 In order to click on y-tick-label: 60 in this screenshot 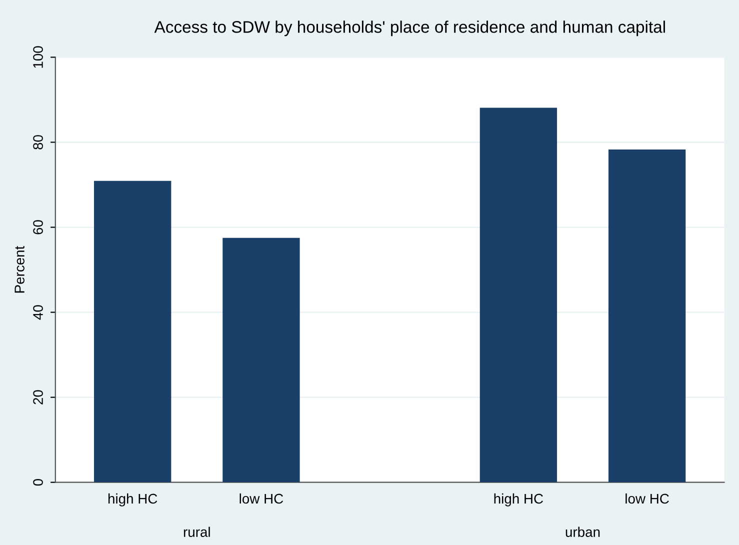, I will do `click(38, 227)`.